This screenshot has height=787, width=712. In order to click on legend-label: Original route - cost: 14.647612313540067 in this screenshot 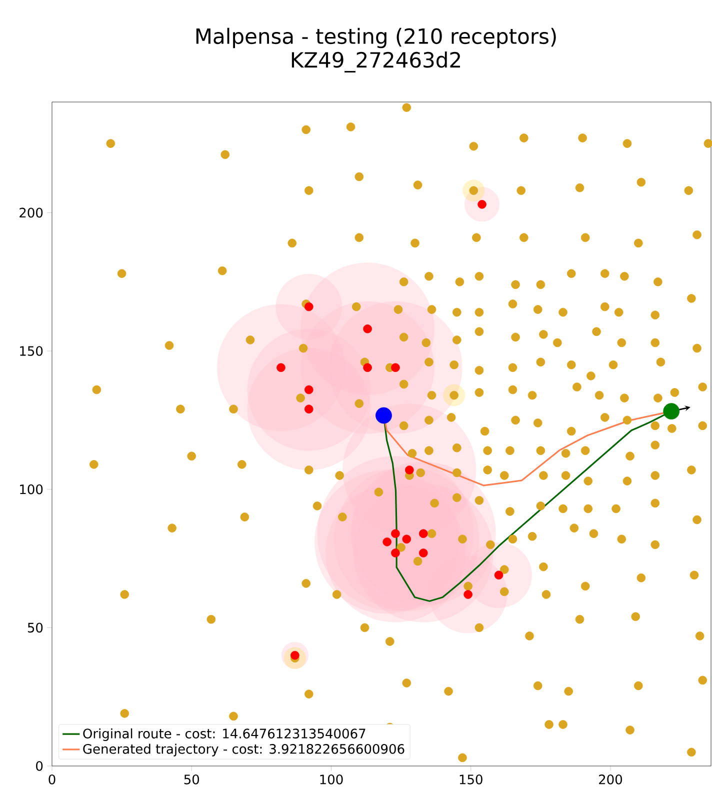, I will do `click(224, 734)`.